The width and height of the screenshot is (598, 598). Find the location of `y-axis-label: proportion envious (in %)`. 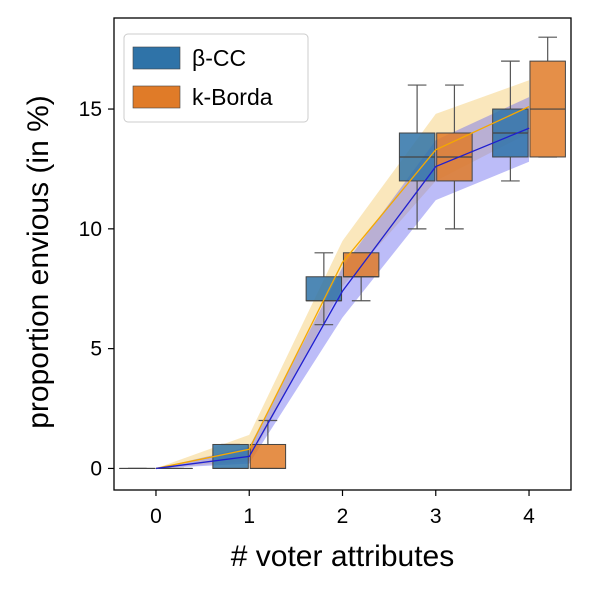

y-axis-label: proportion envious (in %) is located at coordinates (38, 262).